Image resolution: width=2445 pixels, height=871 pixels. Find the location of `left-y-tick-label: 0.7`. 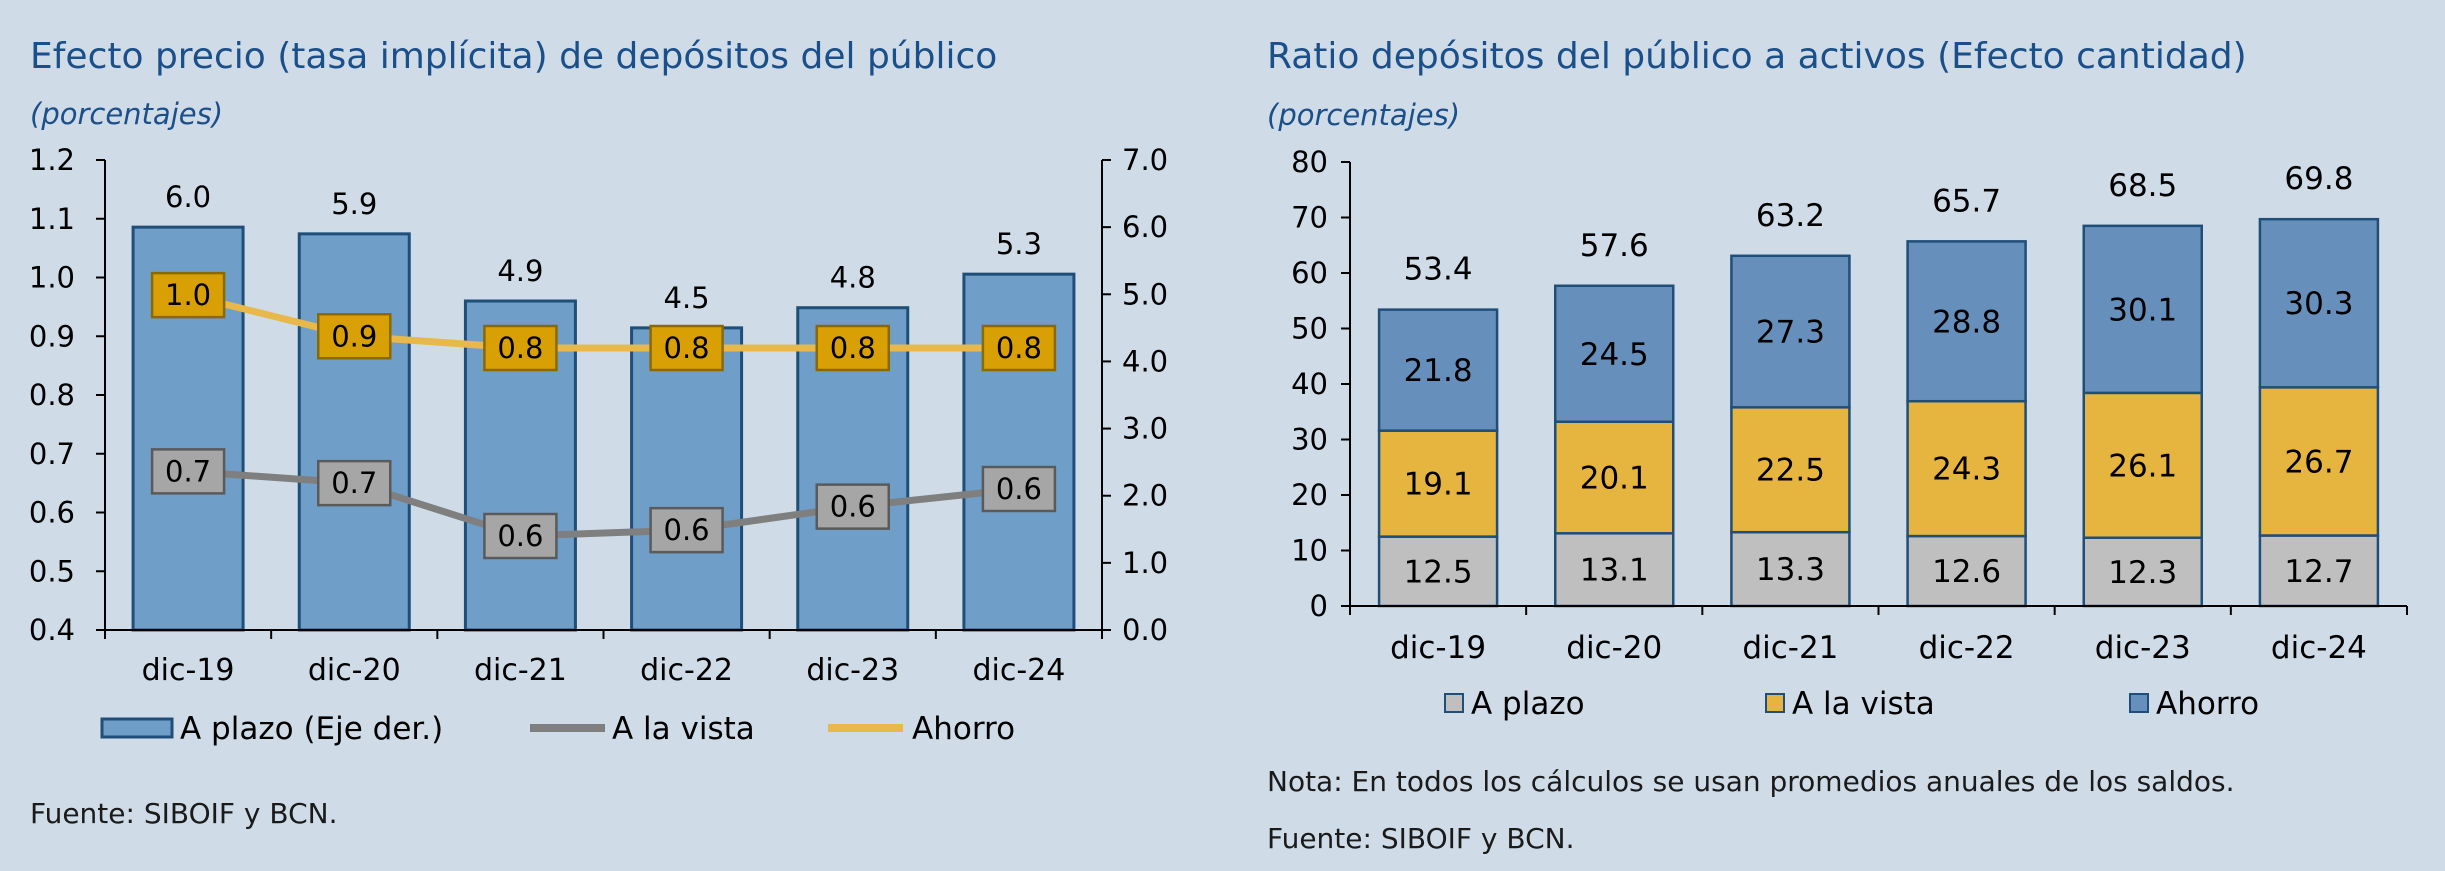

left-y-tick-label: 0.7 is located at coordinates (52, 454).